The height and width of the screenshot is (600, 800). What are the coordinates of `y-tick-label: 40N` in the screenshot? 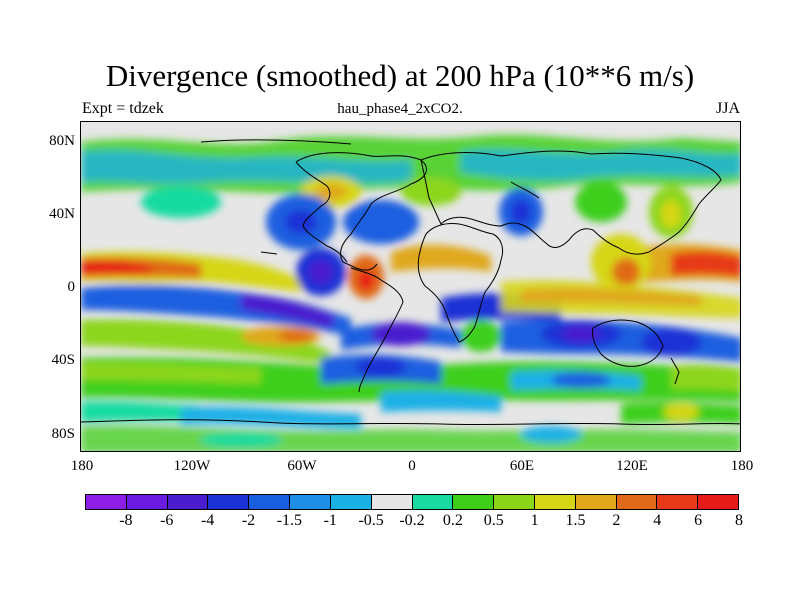 It's located at (62, 214).